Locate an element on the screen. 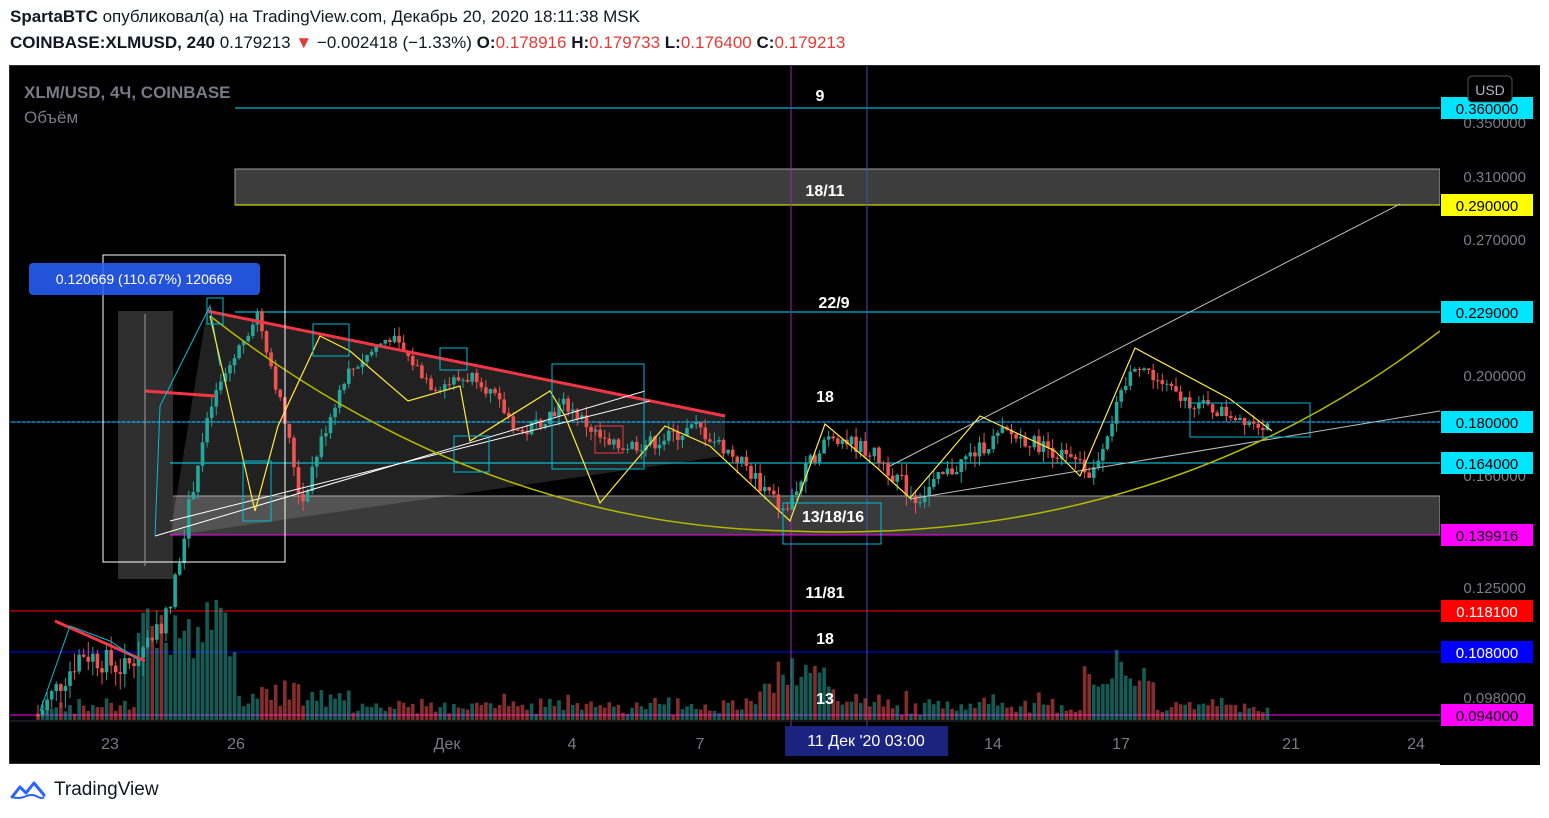 The height and width of the screenshot is (818, 1549). volume-bars is located at coordinates (653, 660).